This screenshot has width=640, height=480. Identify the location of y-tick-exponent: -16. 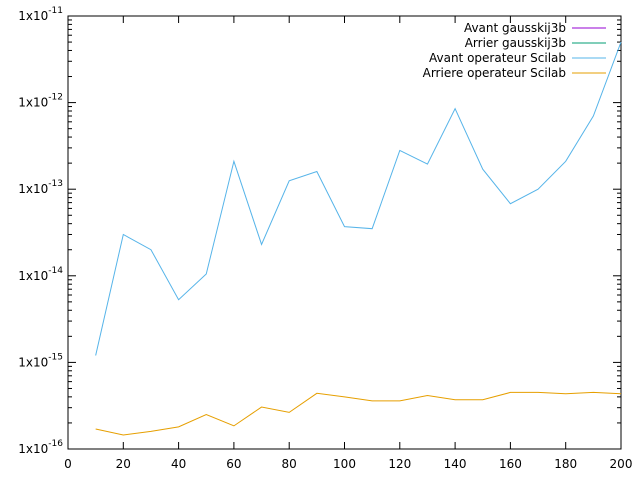
(55, 444).